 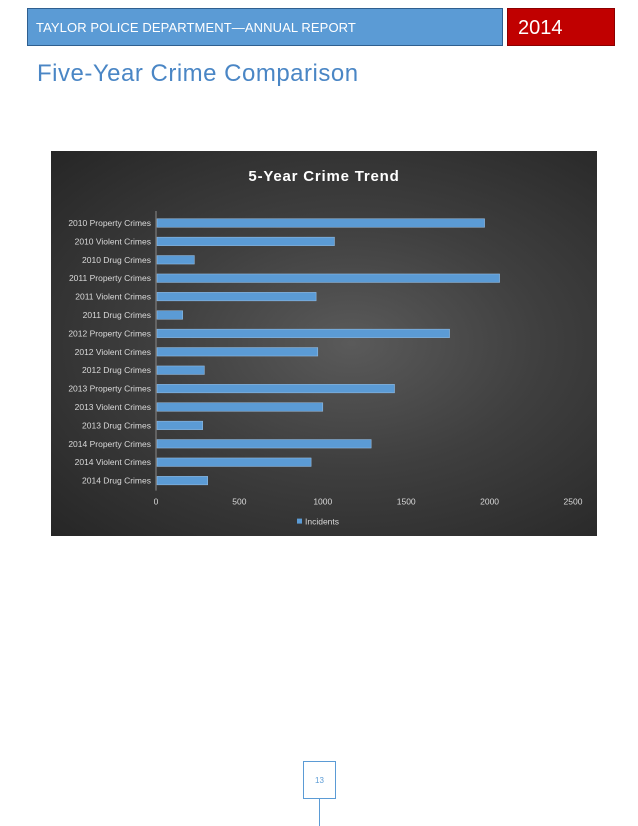 I want to click on legend-label: Incidents, so click(x=322, y=522).